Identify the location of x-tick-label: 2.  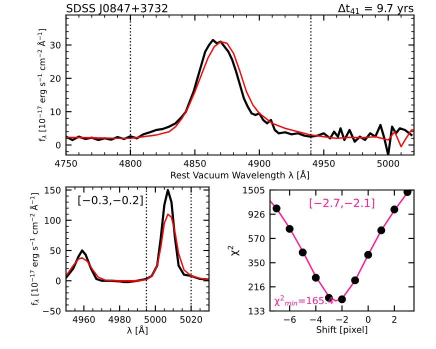
(394, 319).